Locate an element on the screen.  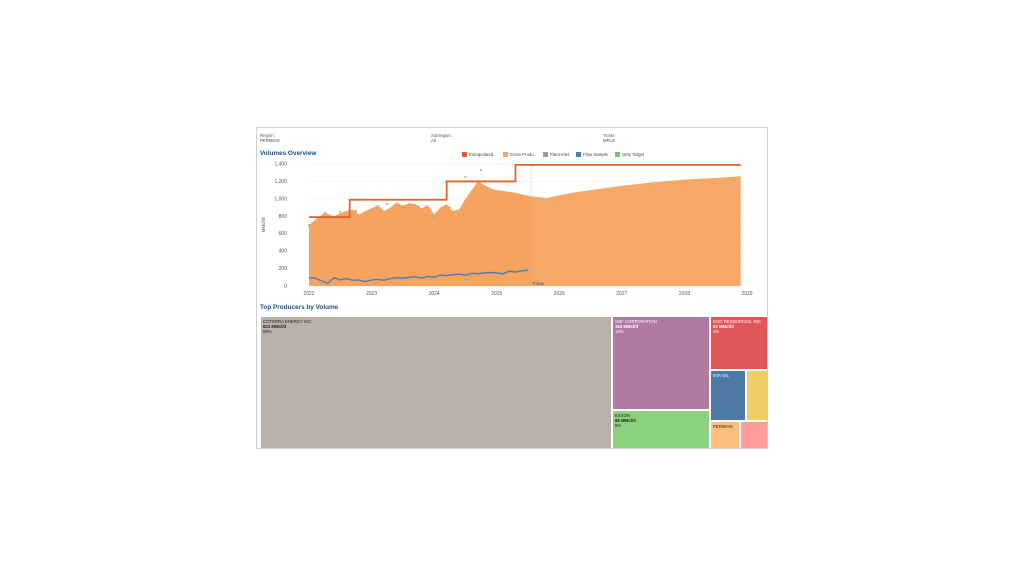
filter-ticker: Ticker: MPLX is located at coordinates (609, 138).